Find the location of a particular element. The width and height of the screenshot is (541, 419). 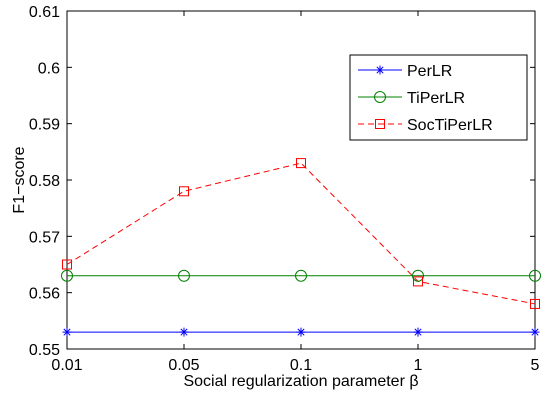

y-tick-label: 0.61 is located at coordinates (44, 12).